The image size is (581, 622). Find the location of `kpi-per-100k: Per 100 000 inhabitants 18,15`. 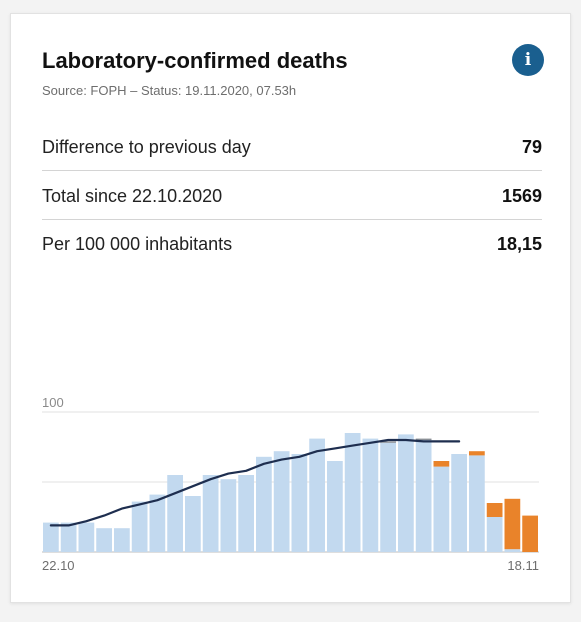

kpi-per-100k: Per 100 000 inhabitants 18,15 is located at coordinates (292, 244).